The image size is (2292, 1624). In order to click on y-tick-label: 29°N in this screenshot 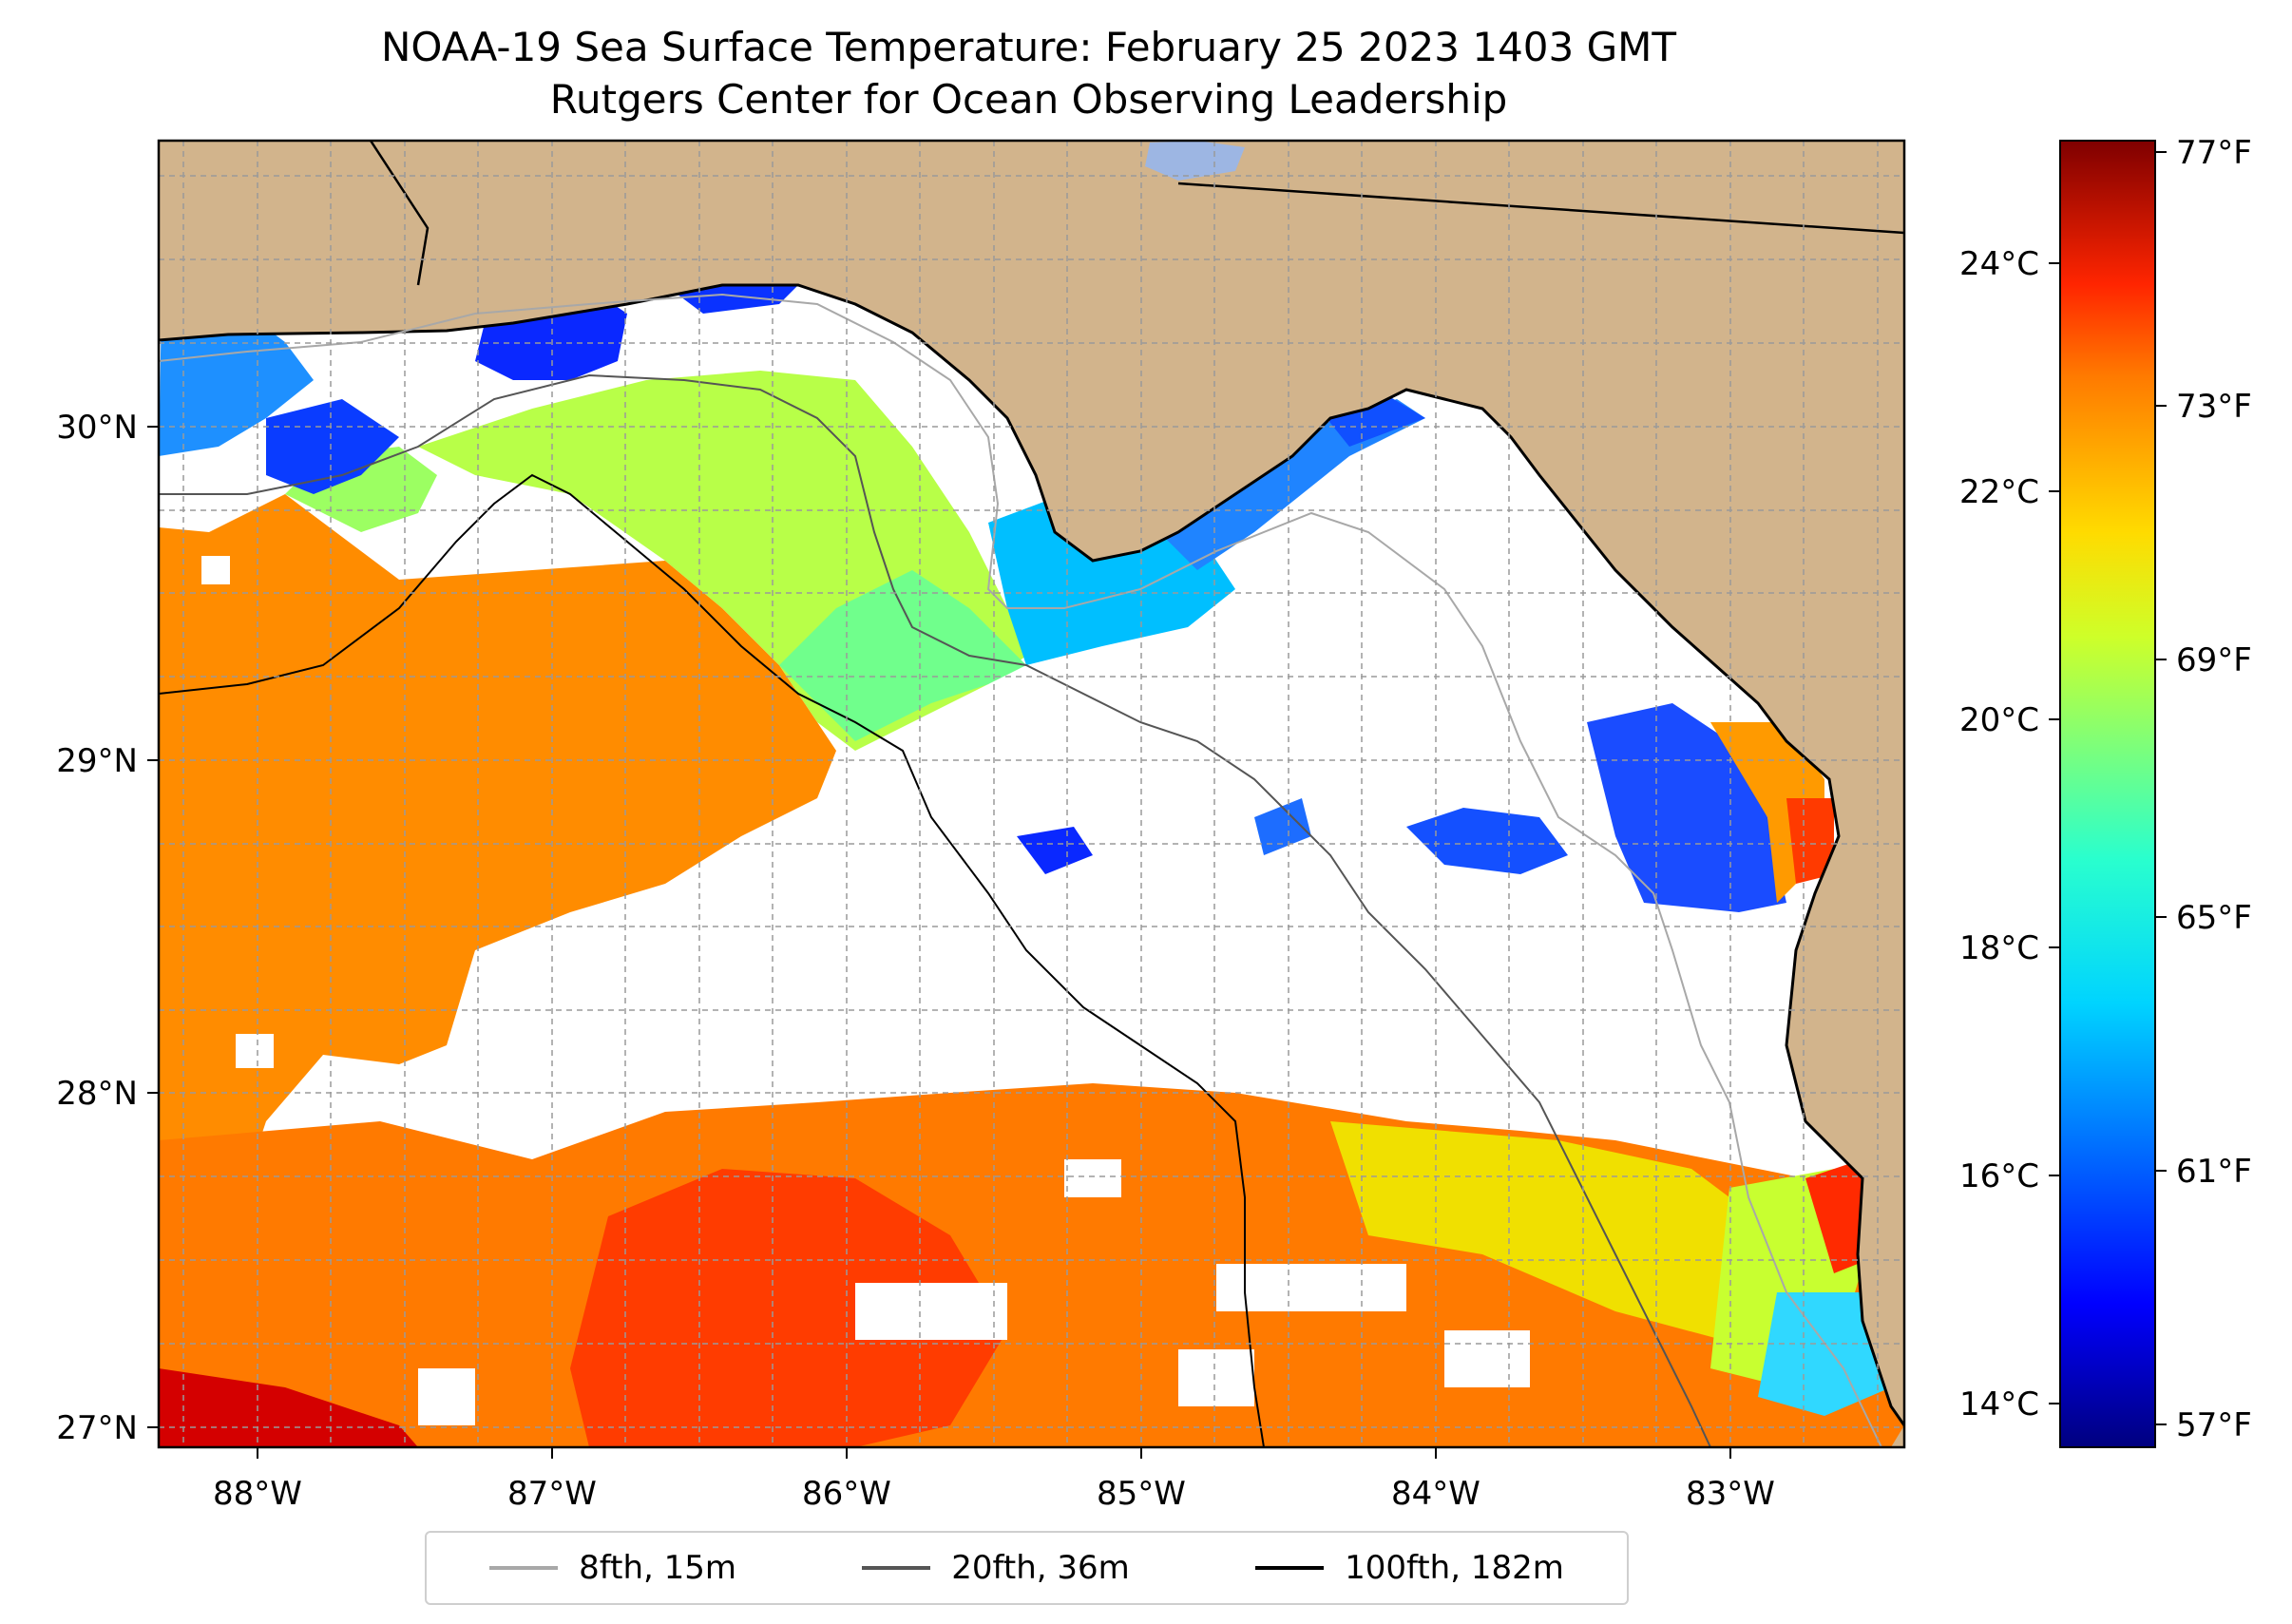, I will do `click(97, 761)`.